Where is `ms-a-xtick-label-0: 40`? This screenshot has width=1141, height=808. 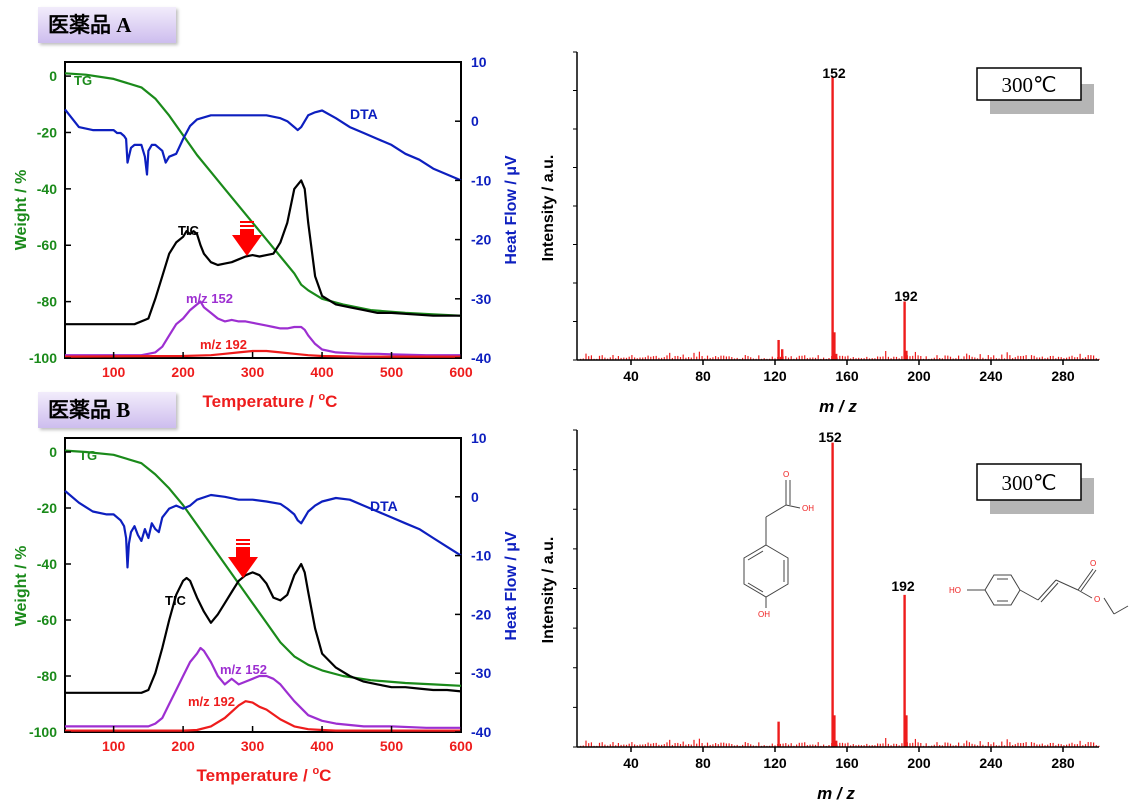 ms-a-xtick-label-0: 40 is located at coordinates (631, 376).